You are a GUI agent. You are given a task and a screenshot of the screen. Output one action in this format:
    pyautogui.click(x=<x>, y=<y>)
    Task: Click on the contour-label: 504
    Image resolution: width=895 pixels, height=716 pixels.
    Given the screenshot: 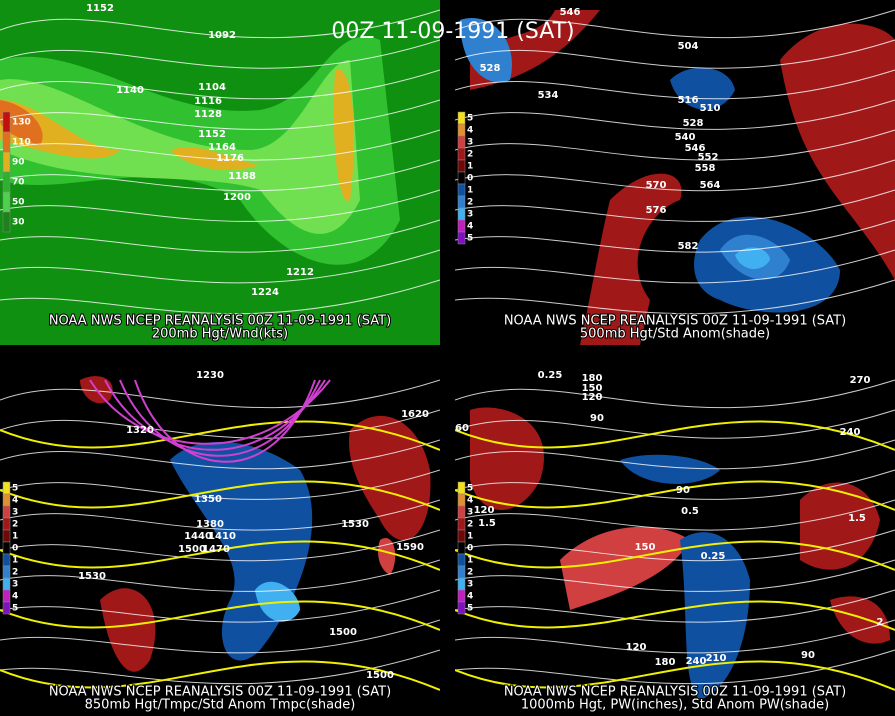 What is the action you would take?
    pyautogui.click(x=688, y=46)
    